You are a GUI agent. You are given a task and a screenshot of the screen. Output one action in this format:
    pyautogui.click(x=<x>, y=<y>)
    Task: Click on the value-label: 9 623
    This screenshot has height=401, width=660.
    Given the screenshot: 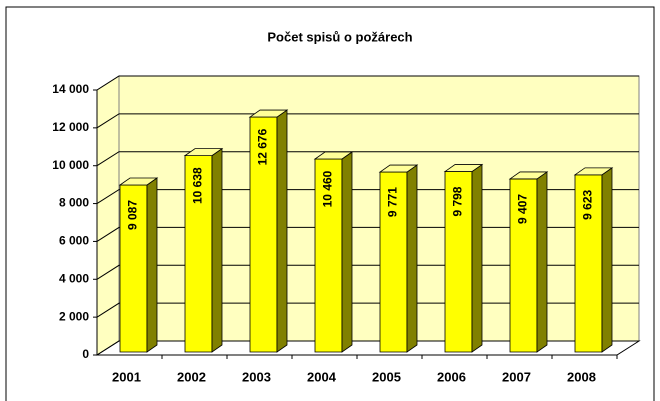 What is the action you would take?
    pyautogui.click(x=588, y=205)
    